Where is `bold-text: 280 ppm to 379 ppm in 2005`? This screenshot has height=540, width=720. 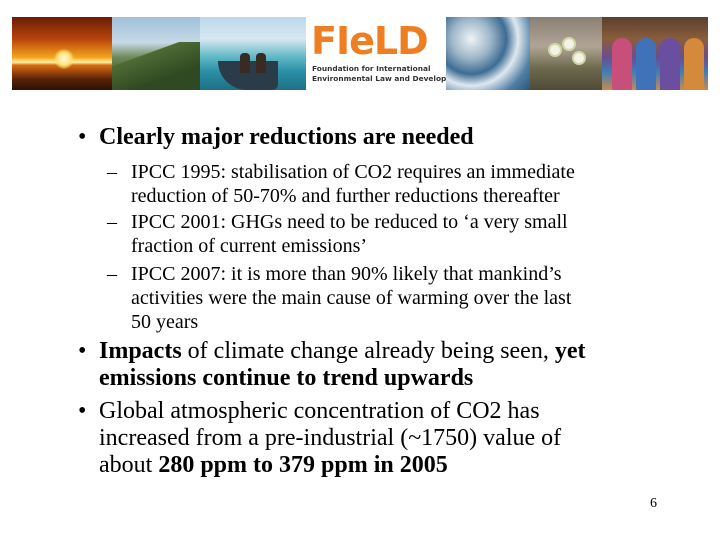
bold-text: 280 ppm to 379 ppm in 2005 is located at coordinates (303, 465).